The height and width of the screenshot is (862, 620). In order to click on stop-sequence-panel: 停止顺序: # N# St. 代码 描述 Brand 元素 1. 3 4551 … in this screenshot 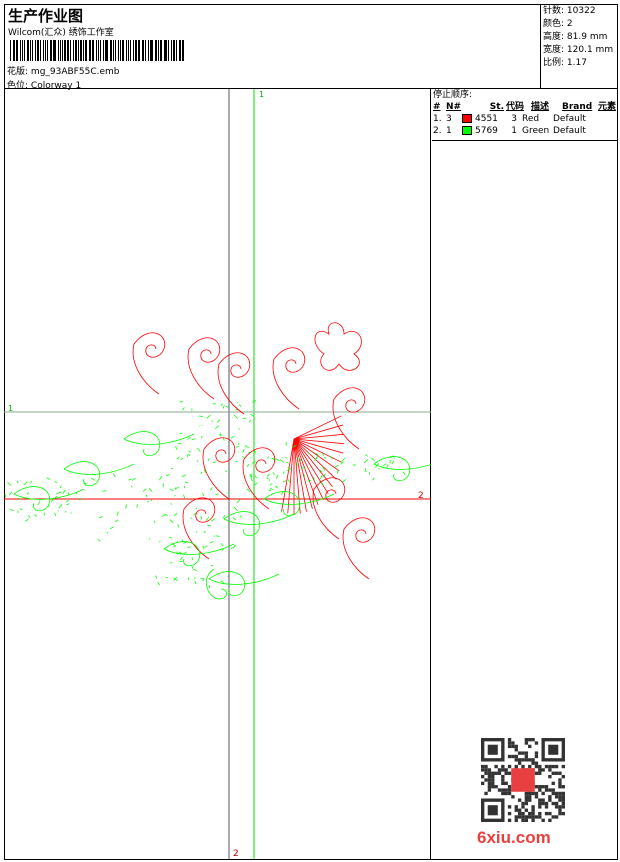, I will do `click(525, 115)`.